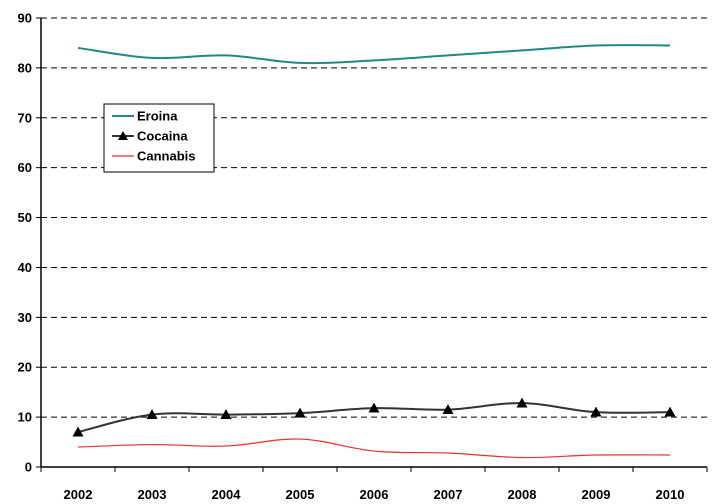 This screenshot has width=725, height=504. What do you see at coordinates (29, 243) in the screenshot?
I see `y-axis-ticks: 0 10 20 30 40 50 60 70 80 90` at bounding box center [29, 243].